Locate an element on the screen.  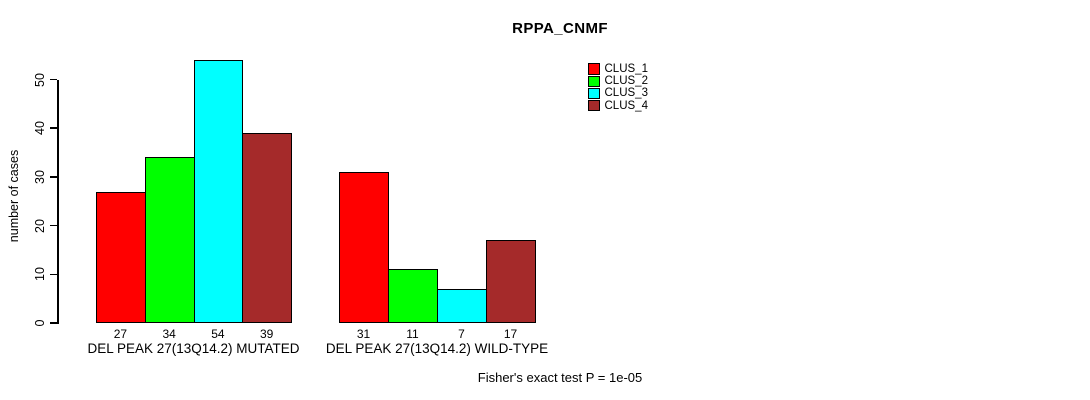
chart-title: RPPA_CNMF is located at coordinates (560, 28).